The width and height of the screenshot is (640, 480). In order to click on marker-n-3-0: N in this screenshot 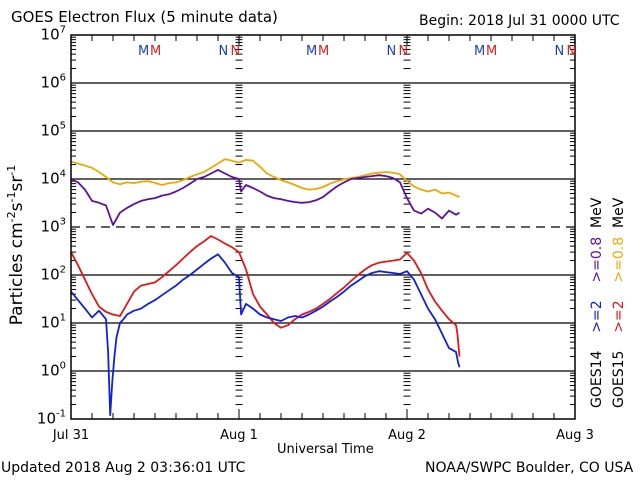, I will do `click(392, 51)`.